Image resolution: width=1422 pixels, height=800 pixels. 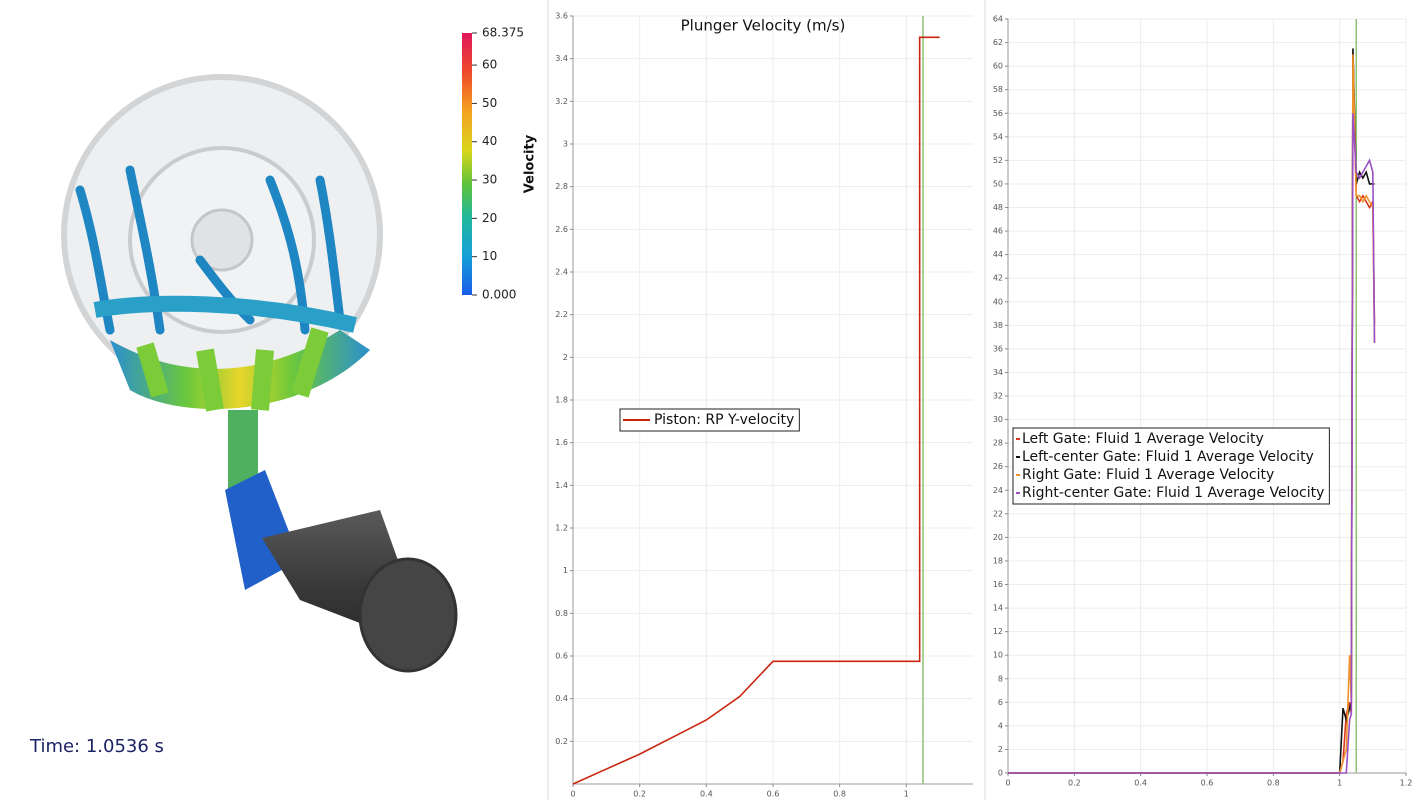 I want to click on y-tick-label: 1.2, so click(x=561, y=528).